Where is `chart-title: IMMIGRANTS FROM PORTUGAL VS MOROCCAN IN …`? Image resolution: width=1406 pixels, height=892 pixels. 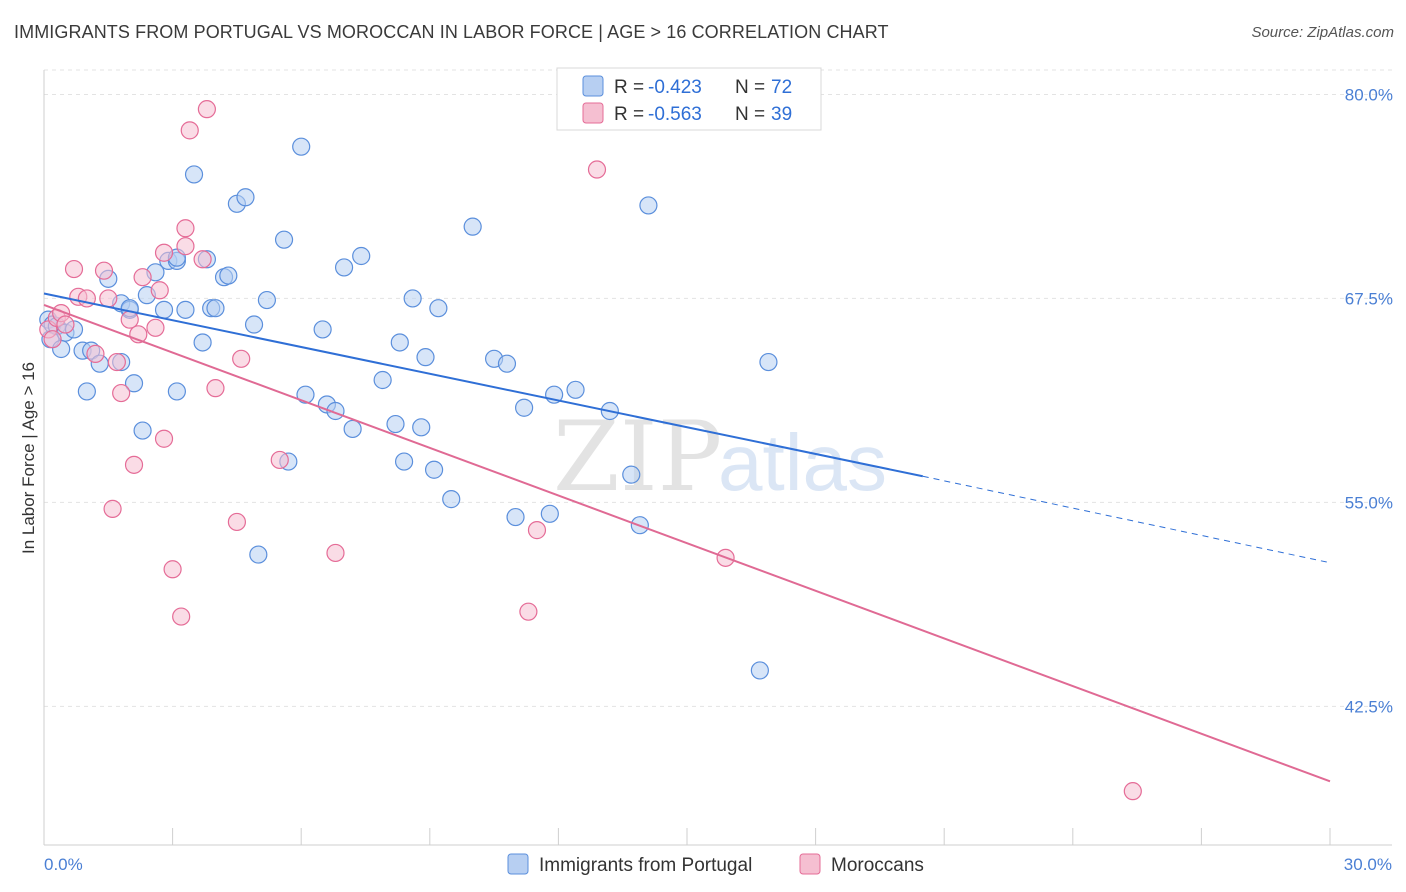
chart-title: IMMIGRANTS FROM PORTUGAL VS MOROCCAN IN … is located at coordinates (451, 32).